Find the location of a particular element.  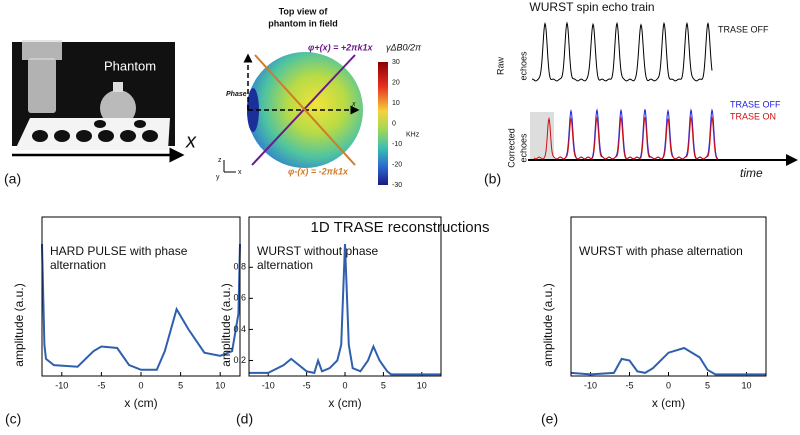

colorbar-tick-label: 0 is located at coordinates (394, 123).